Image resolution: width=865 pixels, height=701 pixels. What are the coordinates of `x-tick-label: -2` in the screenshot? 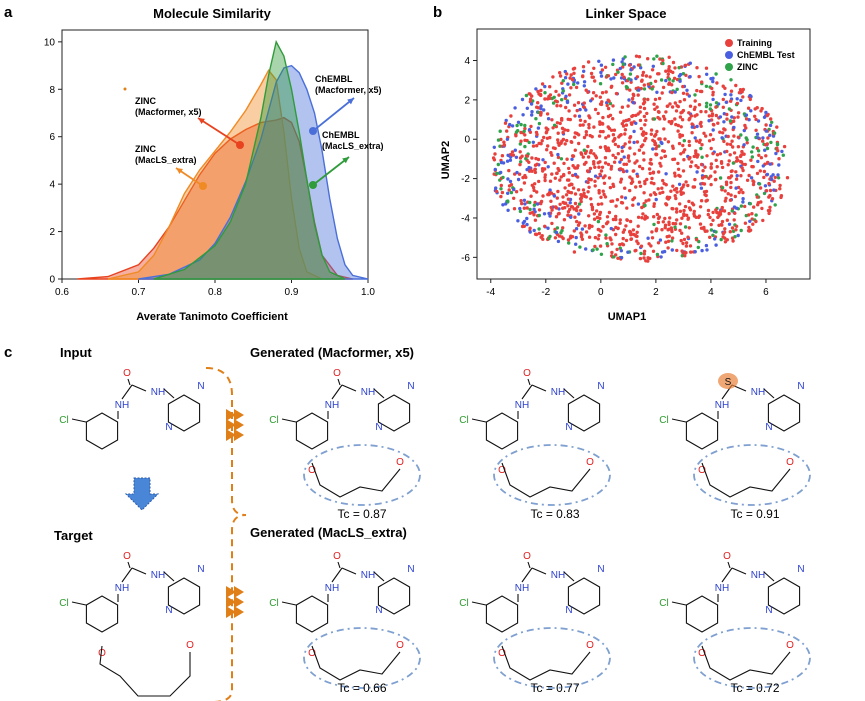 It's located at (545, 292).